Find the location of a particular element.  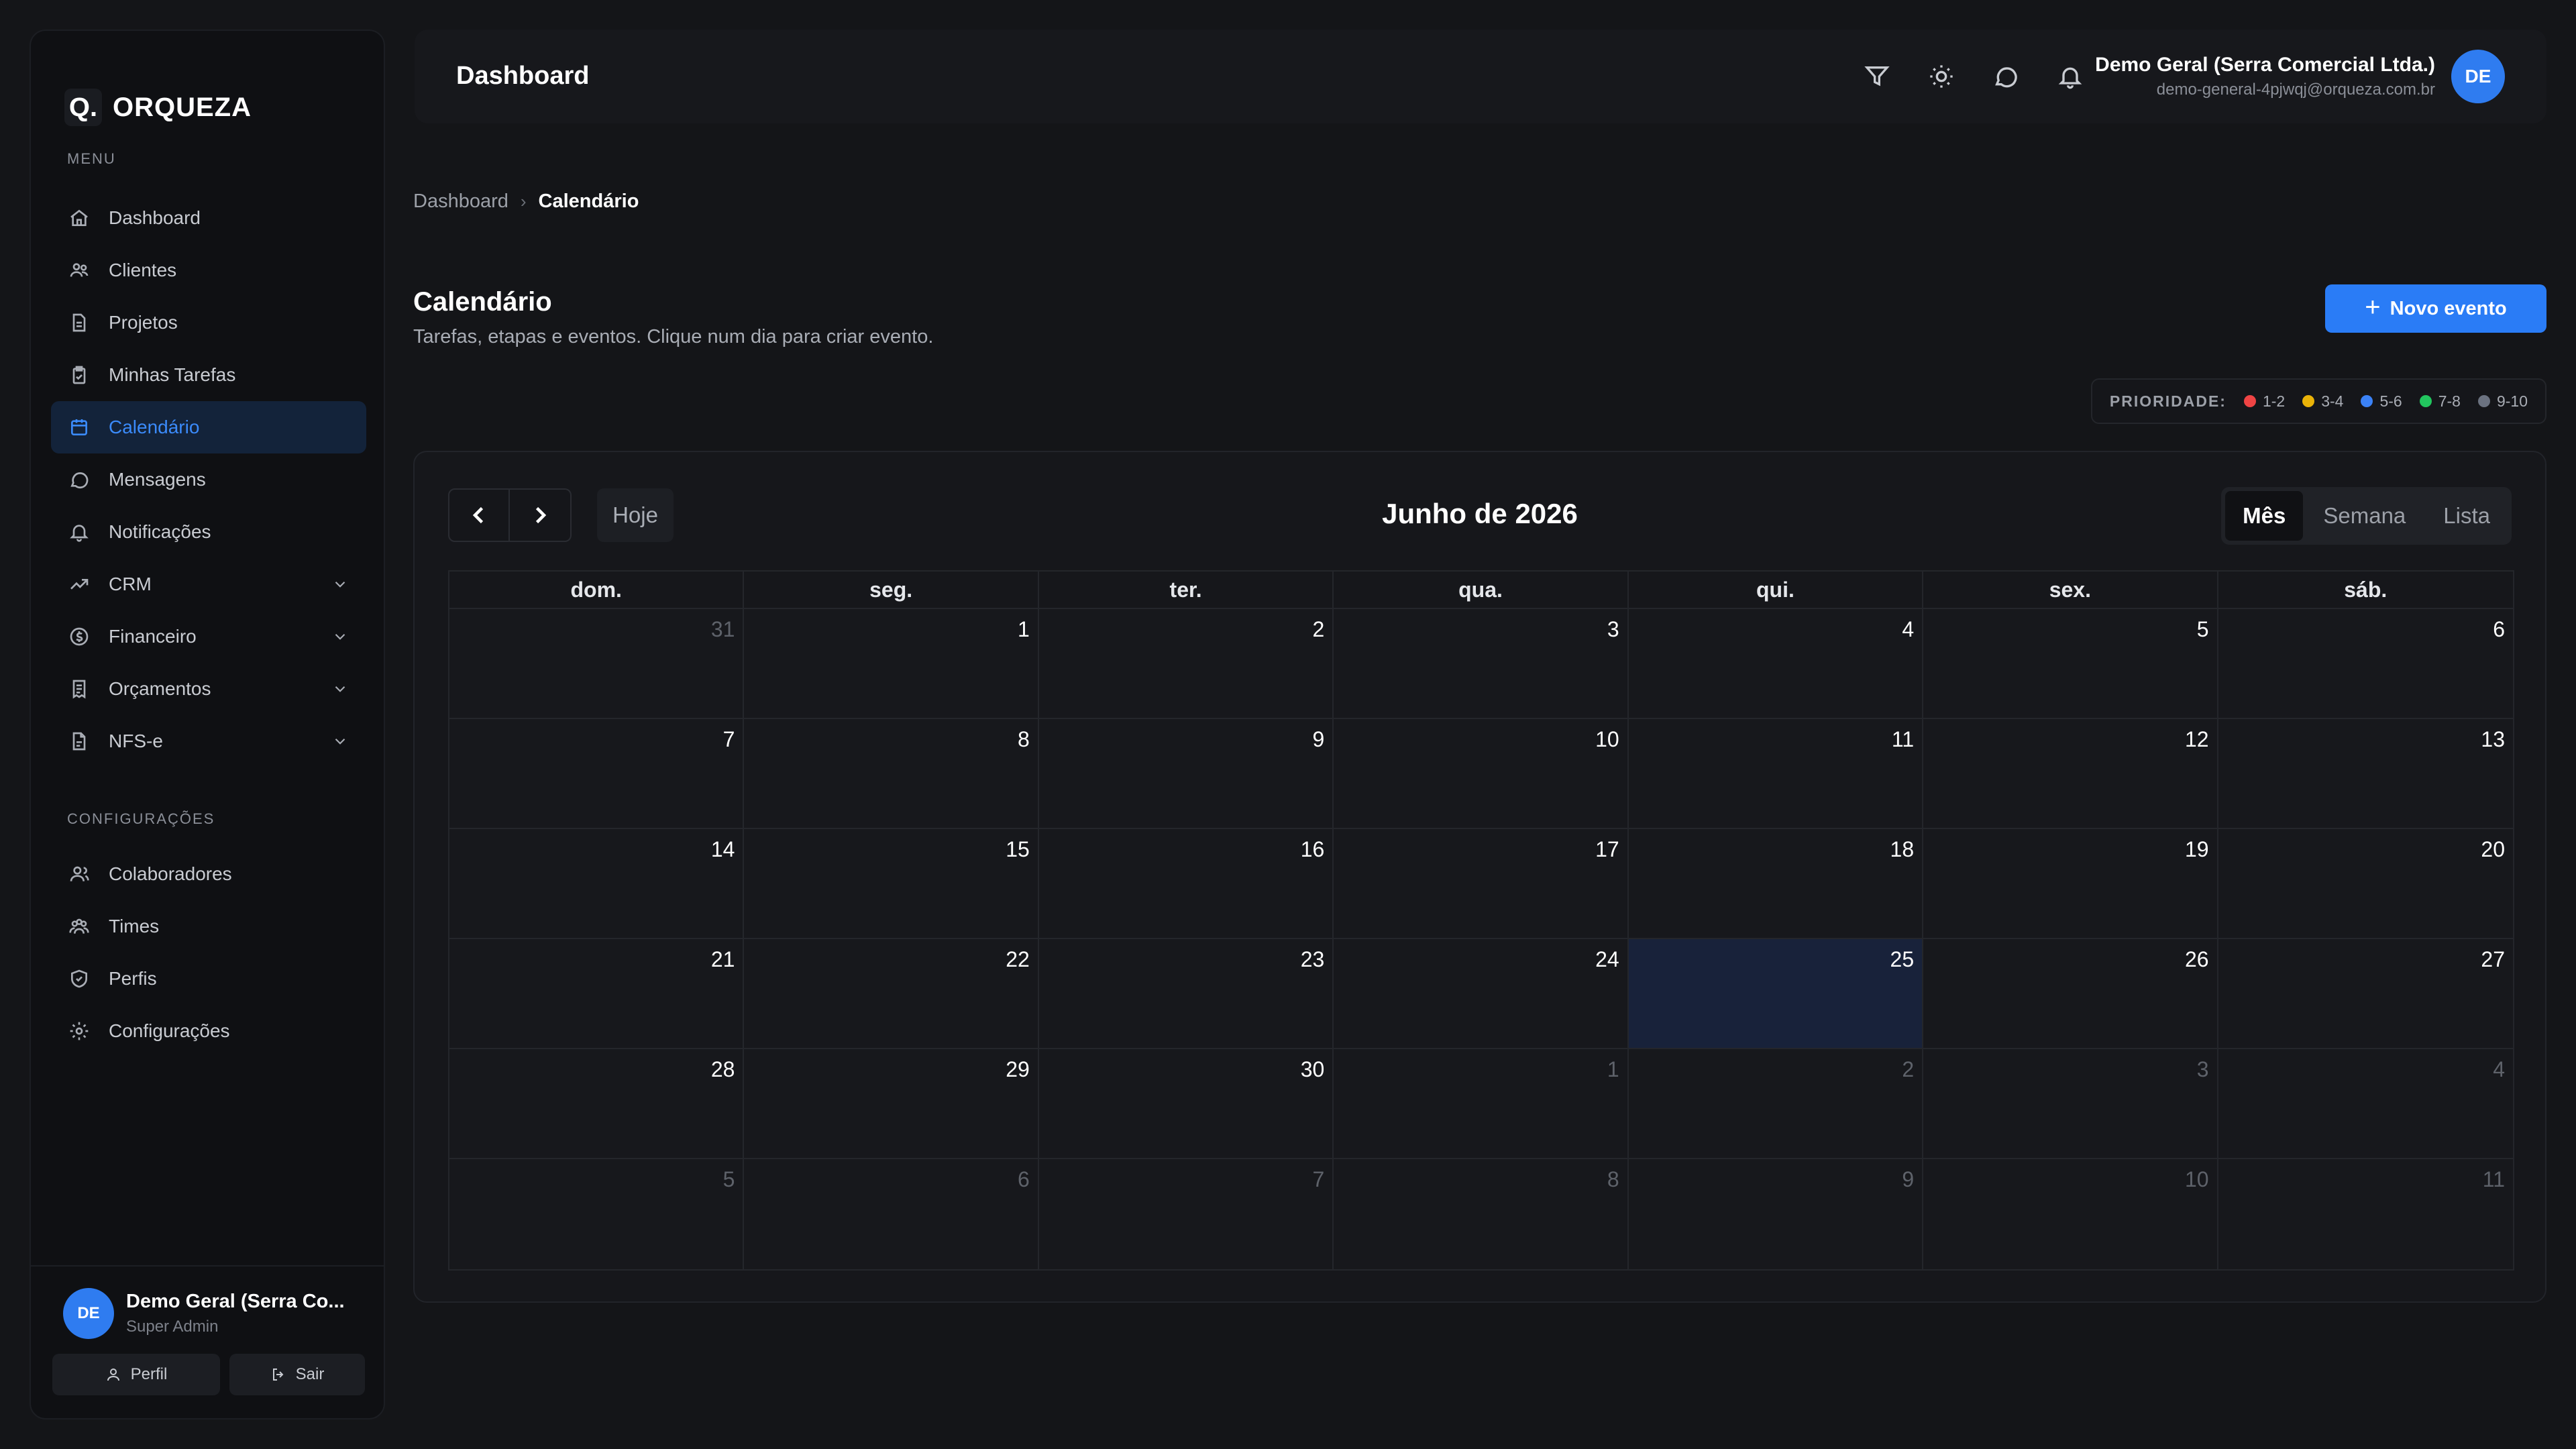

sidebar-item-colaboradores: Colaboradores is located at coordinates (208, 874).